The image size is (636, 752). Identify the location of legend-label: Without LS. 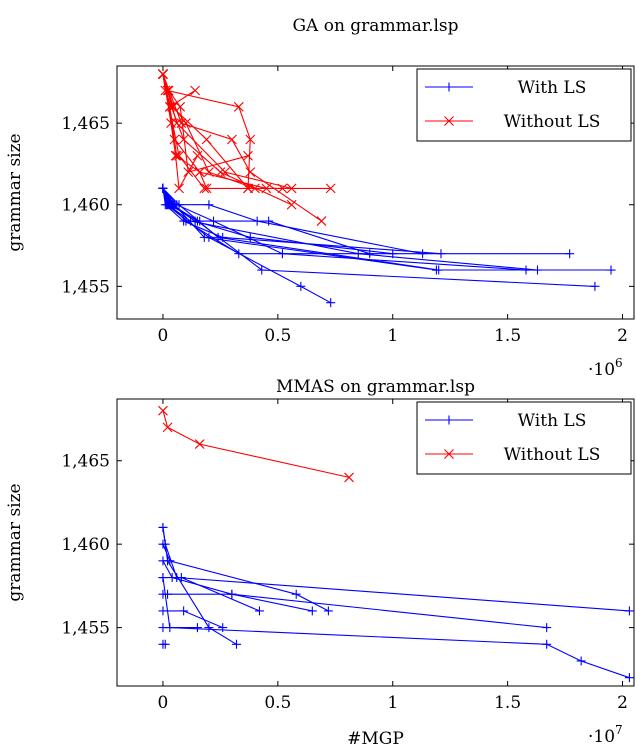
(552, 455).